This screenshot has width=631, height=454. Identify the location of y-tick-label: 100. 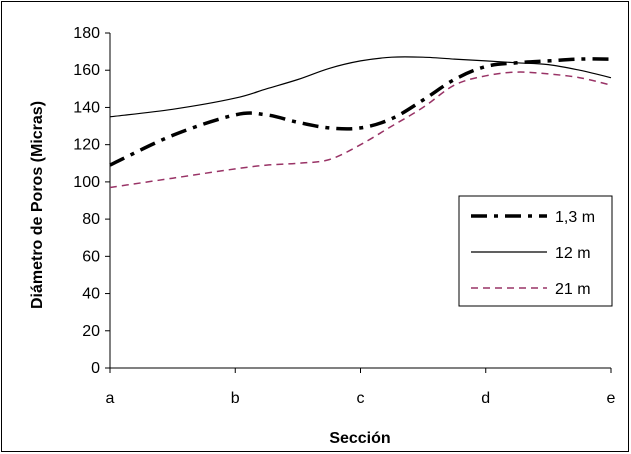
(86, 182).